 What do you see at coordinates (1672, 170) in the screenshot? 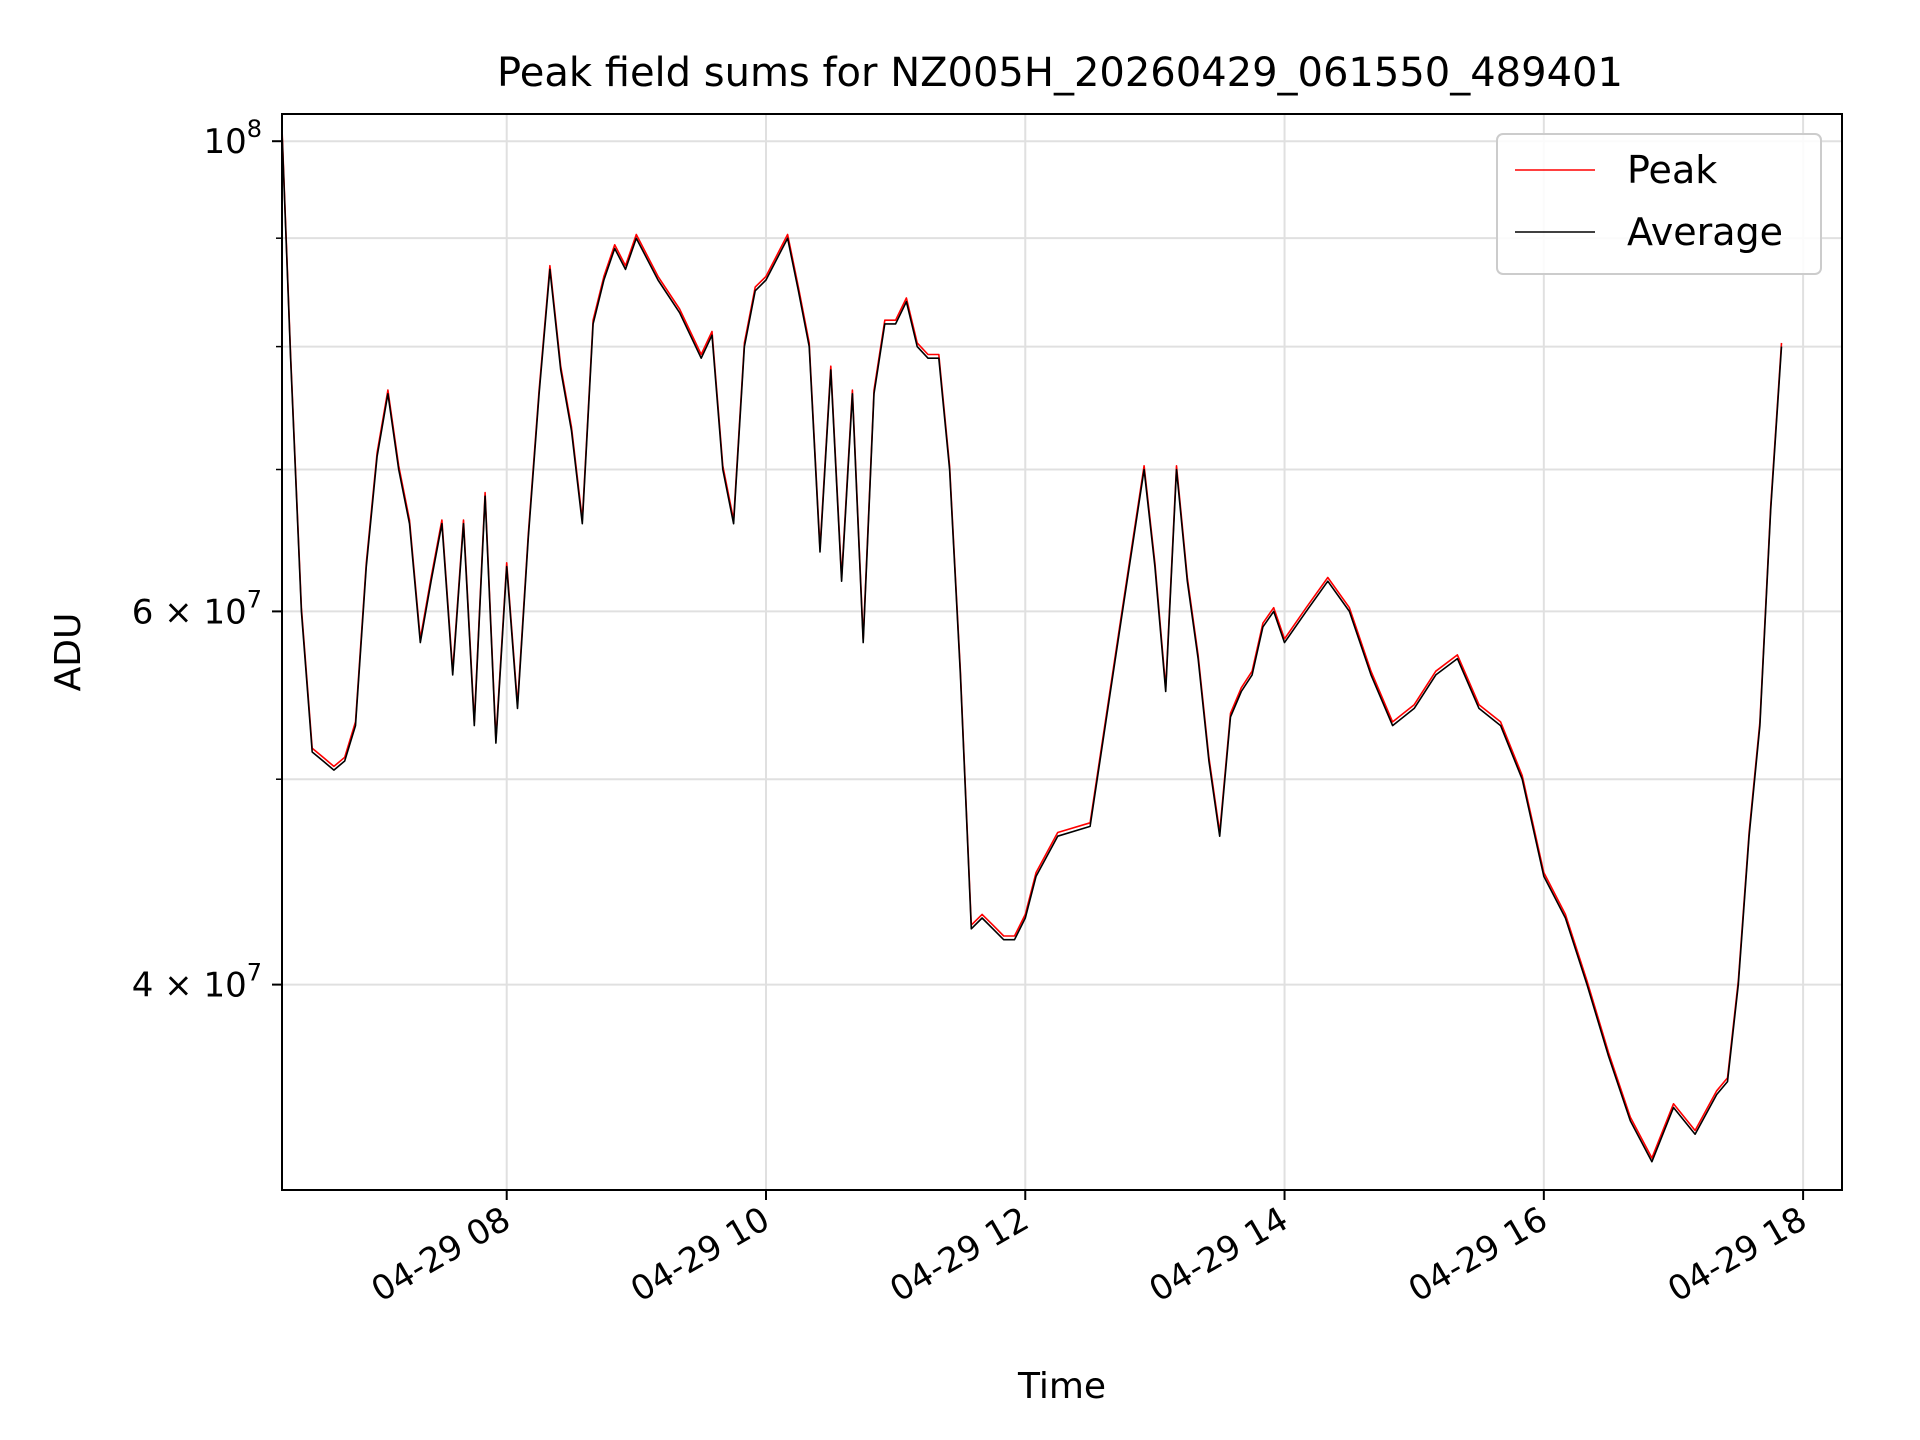
I see `legend-label-peak: Peak` at bounding box center [1672, 170].